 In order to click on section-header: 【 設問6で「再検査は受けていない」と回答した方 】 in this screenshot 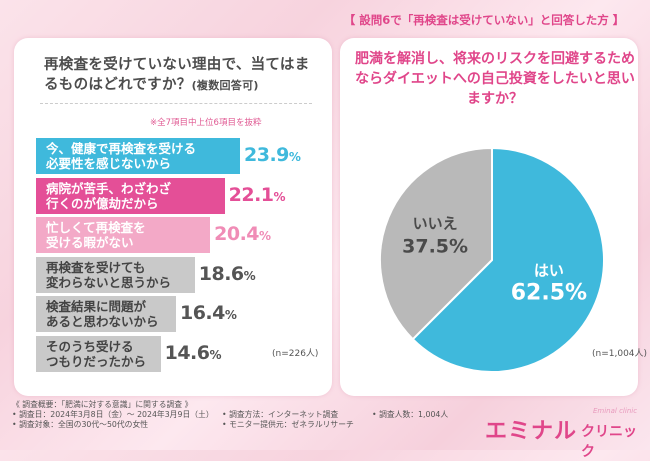, I will do `click(484, 20)`.